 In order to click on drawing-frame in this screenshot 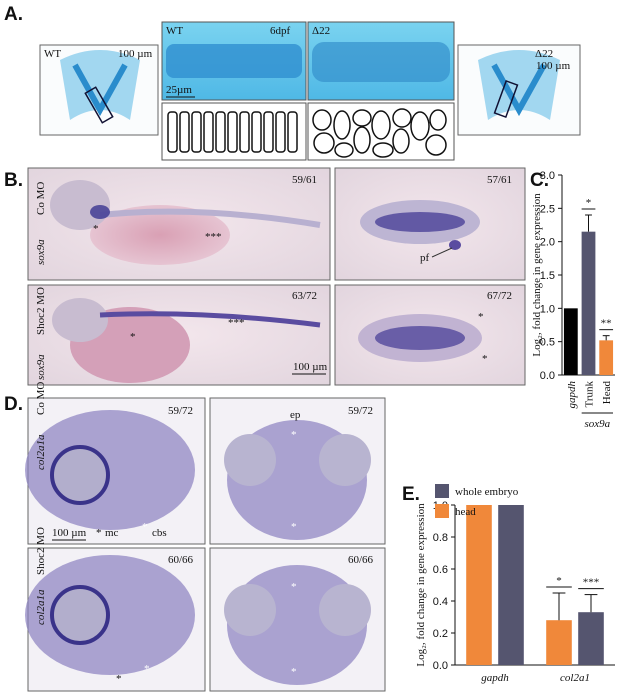, I will do `click(381, 131)`.